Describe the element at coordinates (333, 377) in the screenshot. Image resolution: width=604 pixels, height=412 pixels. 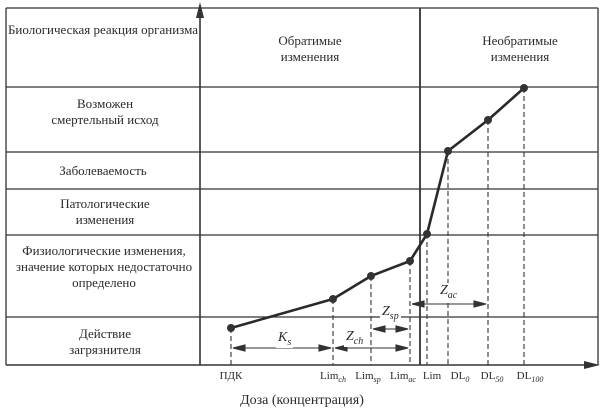
I see `tick-lim-ch: Limch` at that location.